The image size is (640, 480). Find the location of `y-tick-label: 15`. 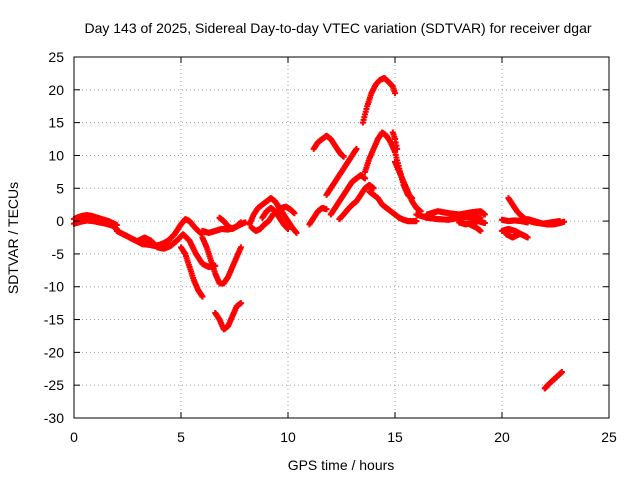

y-tick-label: 15 is located at coordinates (56, 123).